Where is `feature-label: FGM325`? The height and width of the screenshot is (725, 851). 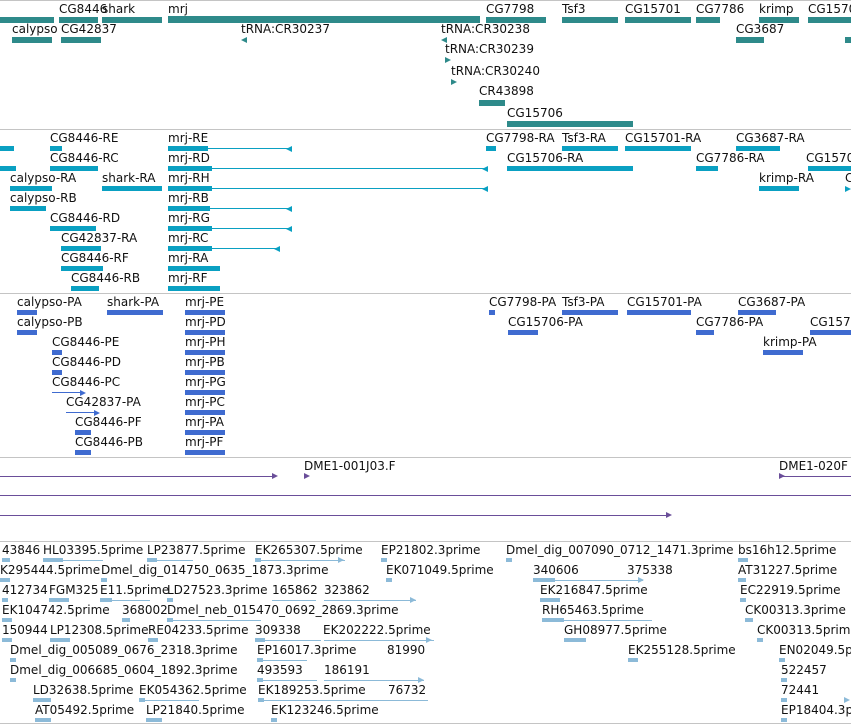 feature-label: FGM325 is located at coordinates (74, 590).